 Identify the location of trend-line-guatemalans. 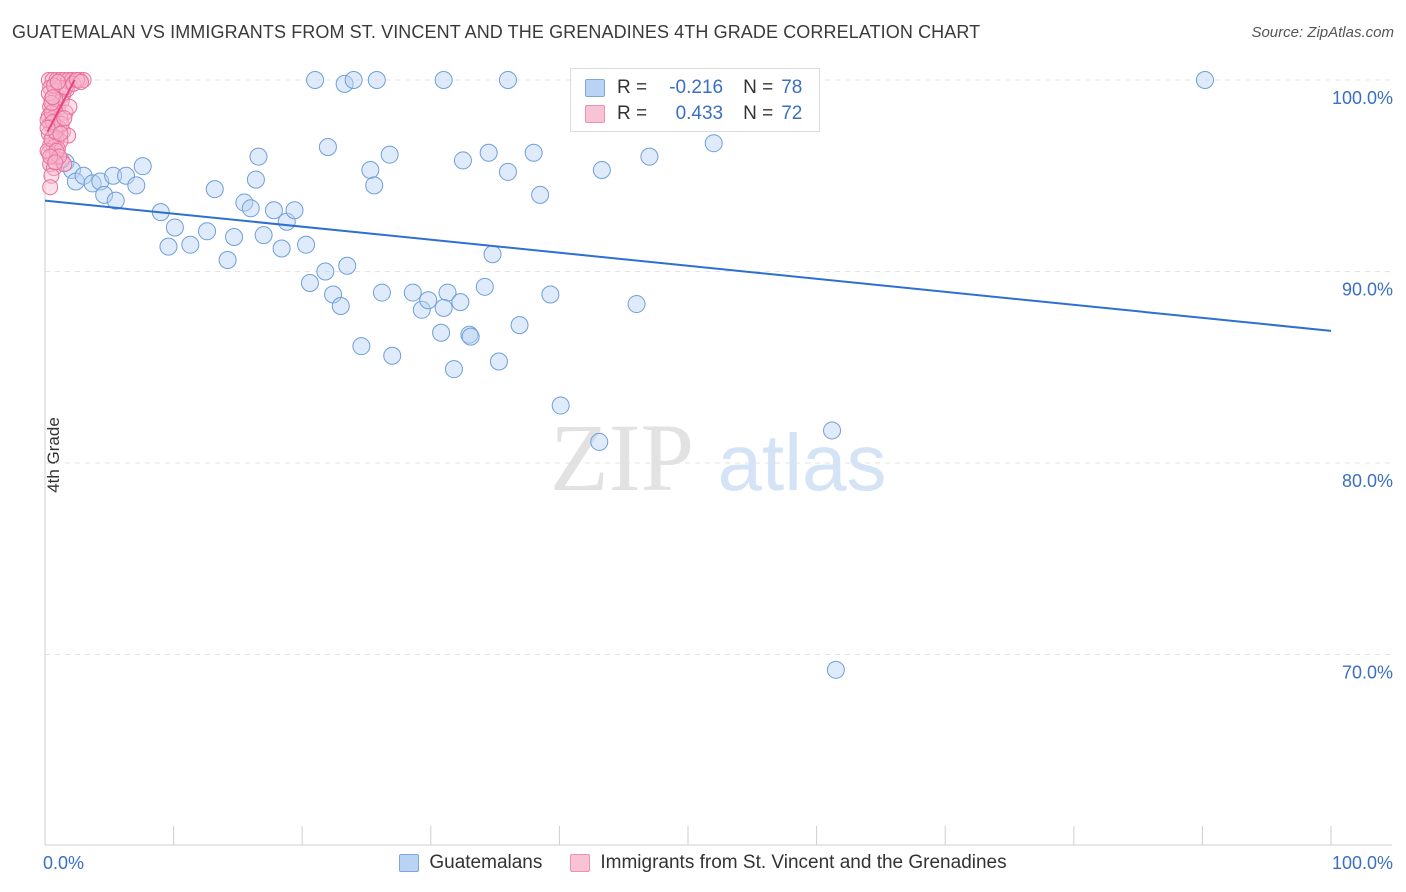
(688, 265).